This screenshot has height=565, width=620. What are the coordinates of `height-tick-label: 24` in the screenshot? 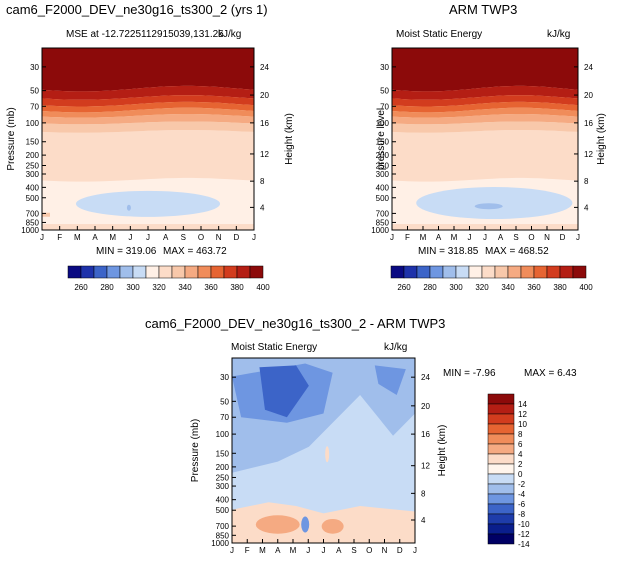 It's located at (588, 67).